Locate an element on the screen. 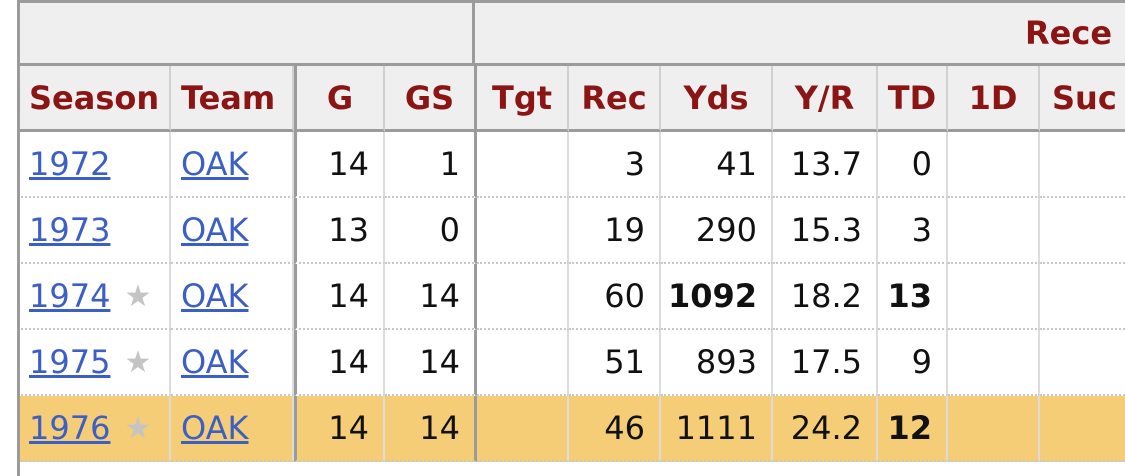 The height and width of the screenshot is (476, 1125). over-header-receiving: Rece is located at coordinates (800, 33).